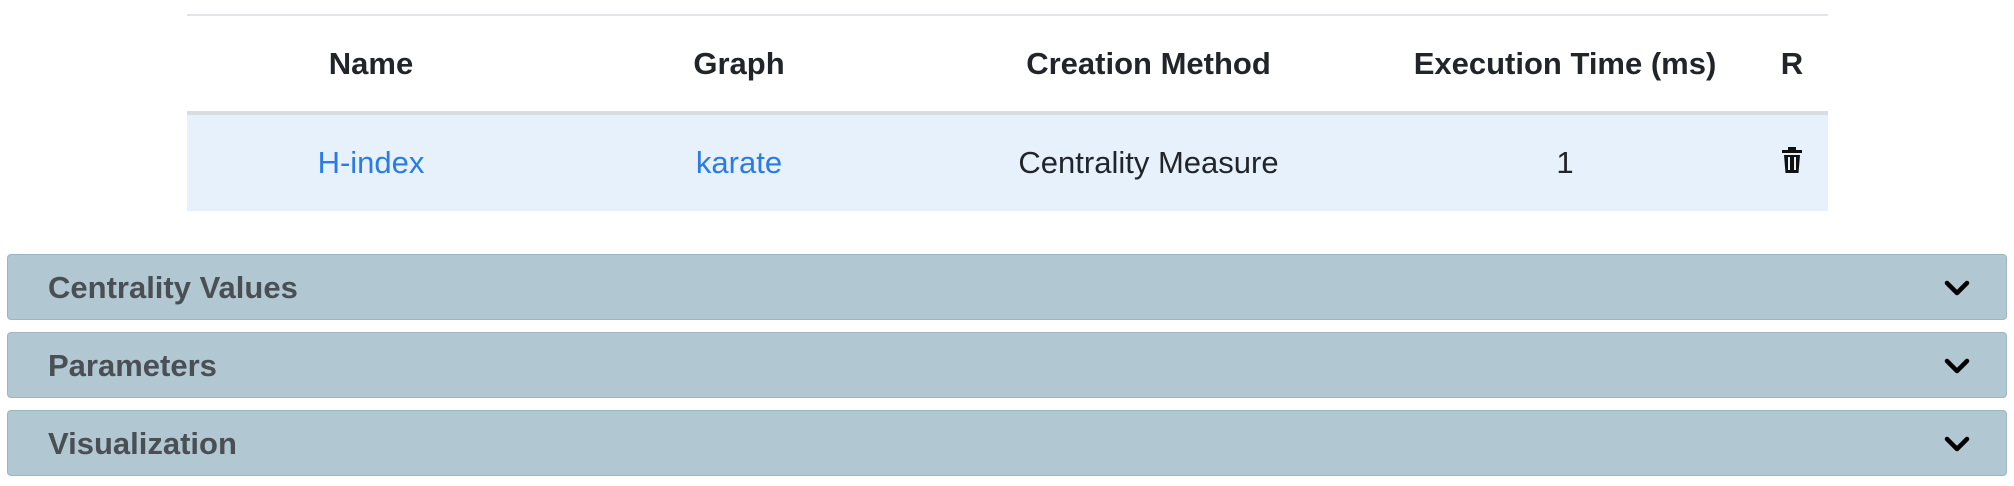 This screenshot has height=486, width=2014. I want to click on cell-execution-time: 1, so click(1565, 162).